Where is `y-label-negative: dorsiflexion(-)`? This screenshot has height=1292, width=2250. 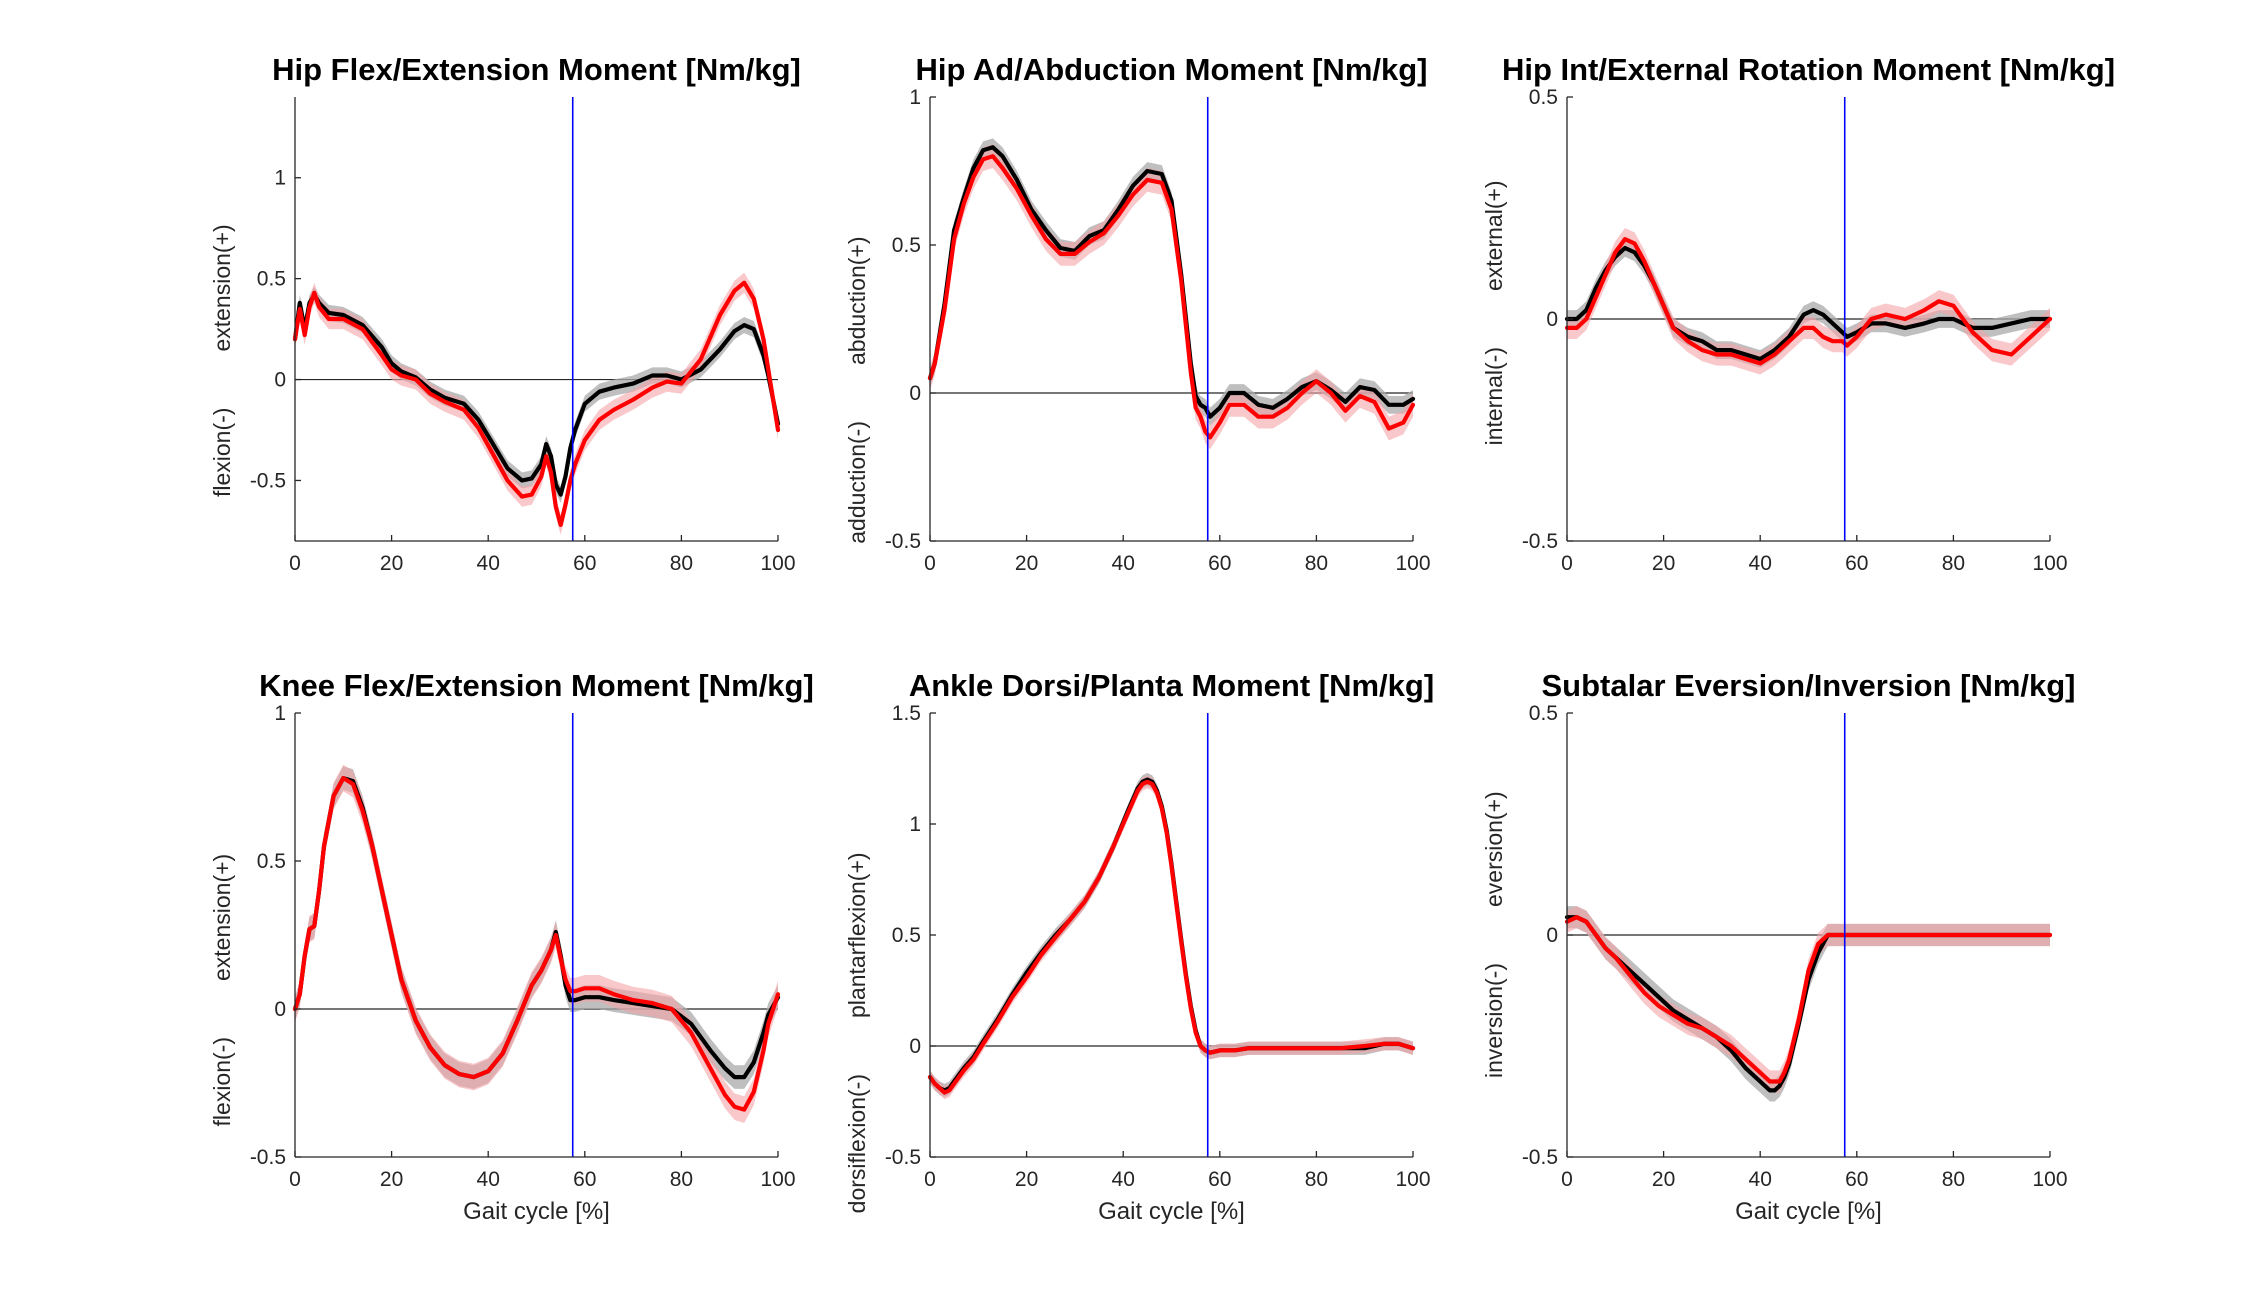 y-label-negative: dorsiflexion(-) is located at coordinates (857, 1143).